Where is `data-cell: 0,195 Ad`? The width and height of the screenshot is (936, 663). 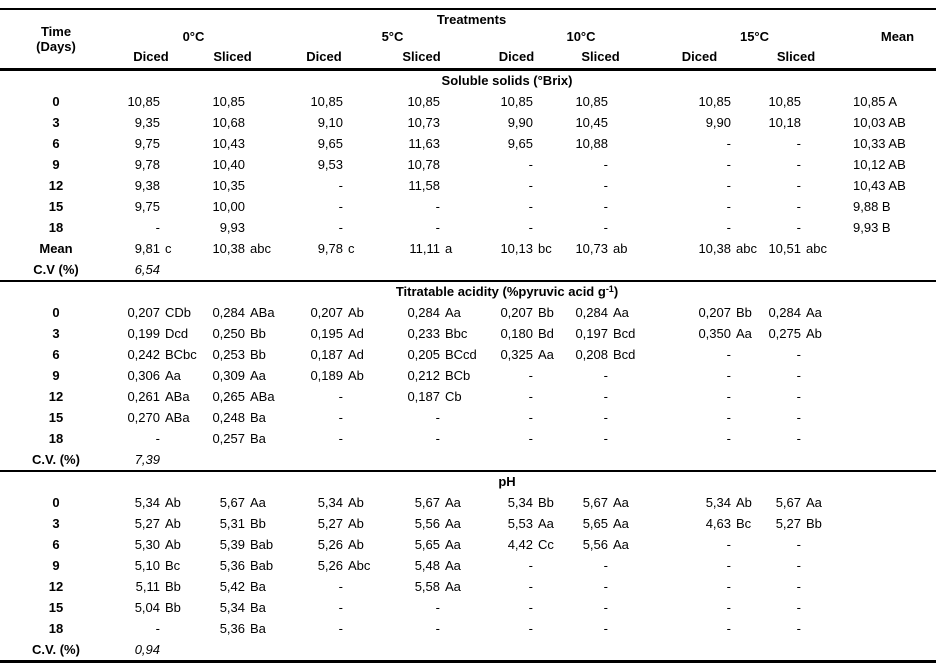
data-cell: 0,195 Ad is located at coordinates (337, 333).